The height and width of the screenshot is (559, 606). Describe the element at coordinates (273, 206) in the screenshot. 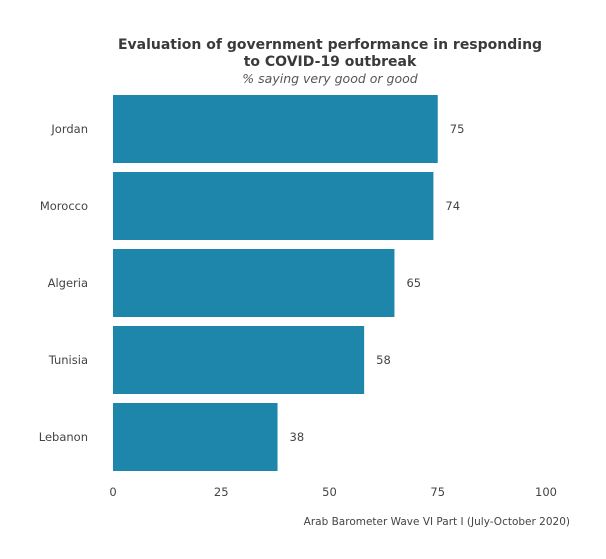

I see `bar-morocco` at that location.